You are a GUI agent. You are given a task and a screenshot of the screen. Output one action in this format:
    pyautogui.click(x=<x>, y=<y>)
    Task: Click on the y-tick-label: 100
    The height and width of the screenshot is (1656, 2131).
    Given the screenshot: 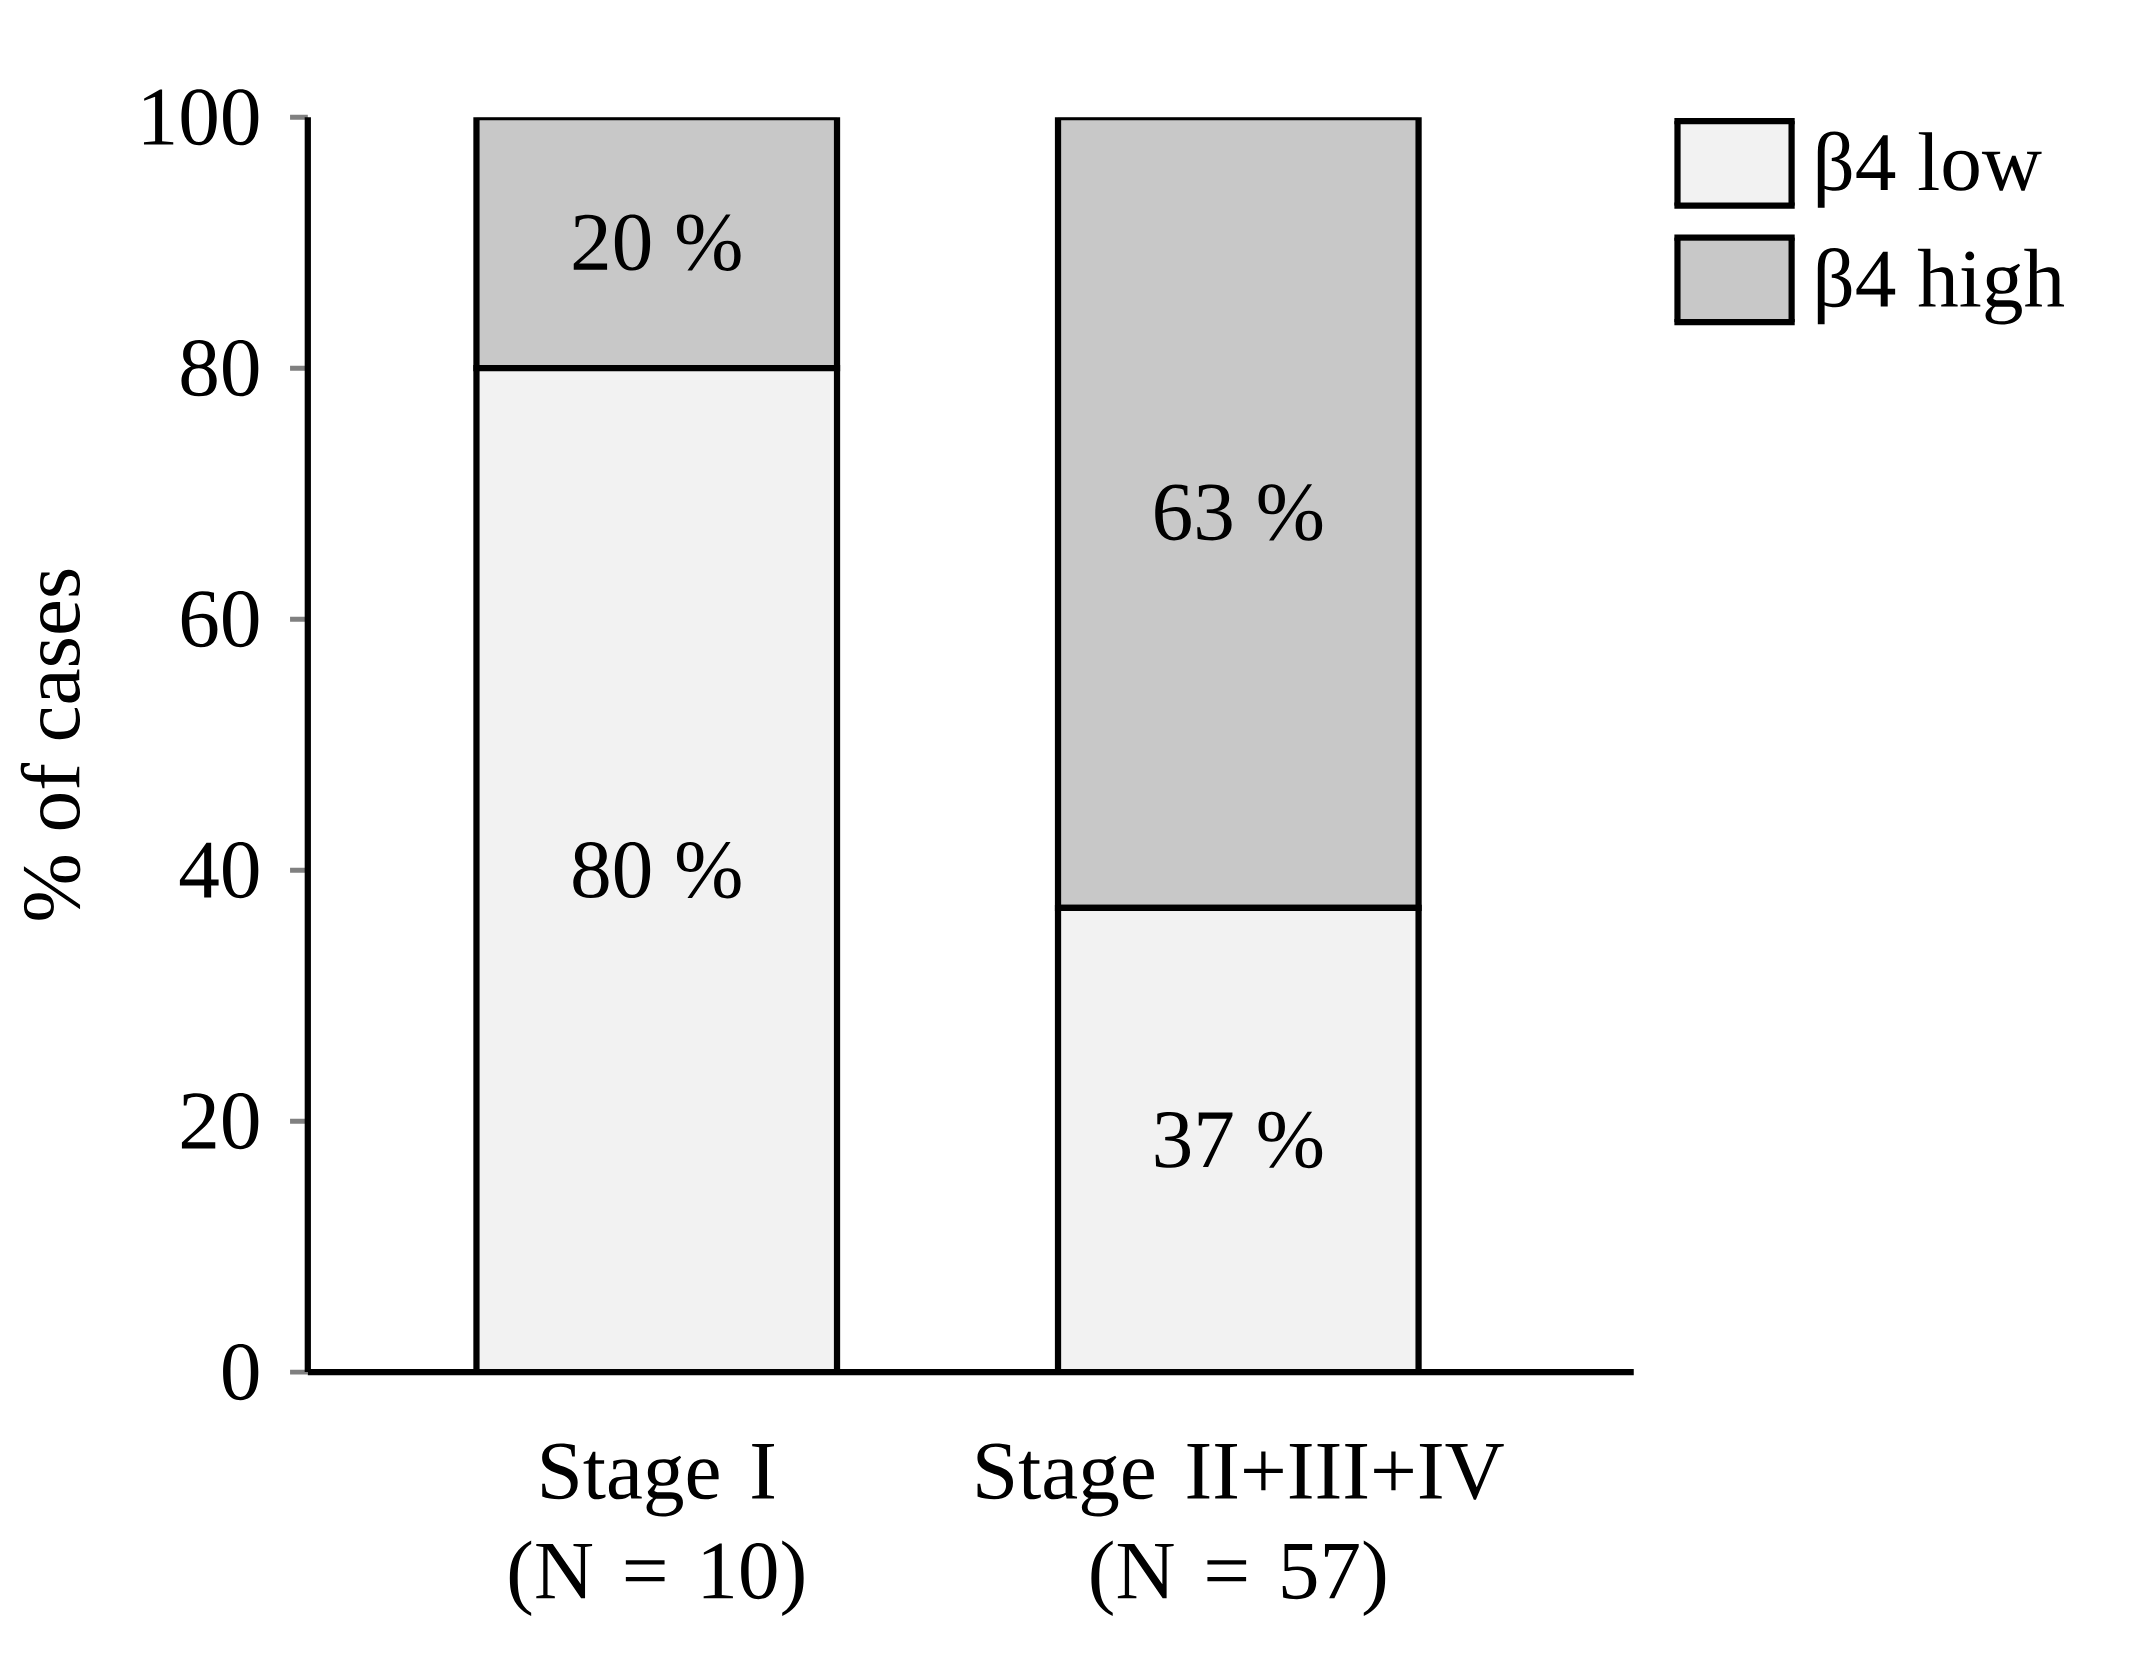 What is the action you would take?
    pyautogui.click(x=201, y=117)
    